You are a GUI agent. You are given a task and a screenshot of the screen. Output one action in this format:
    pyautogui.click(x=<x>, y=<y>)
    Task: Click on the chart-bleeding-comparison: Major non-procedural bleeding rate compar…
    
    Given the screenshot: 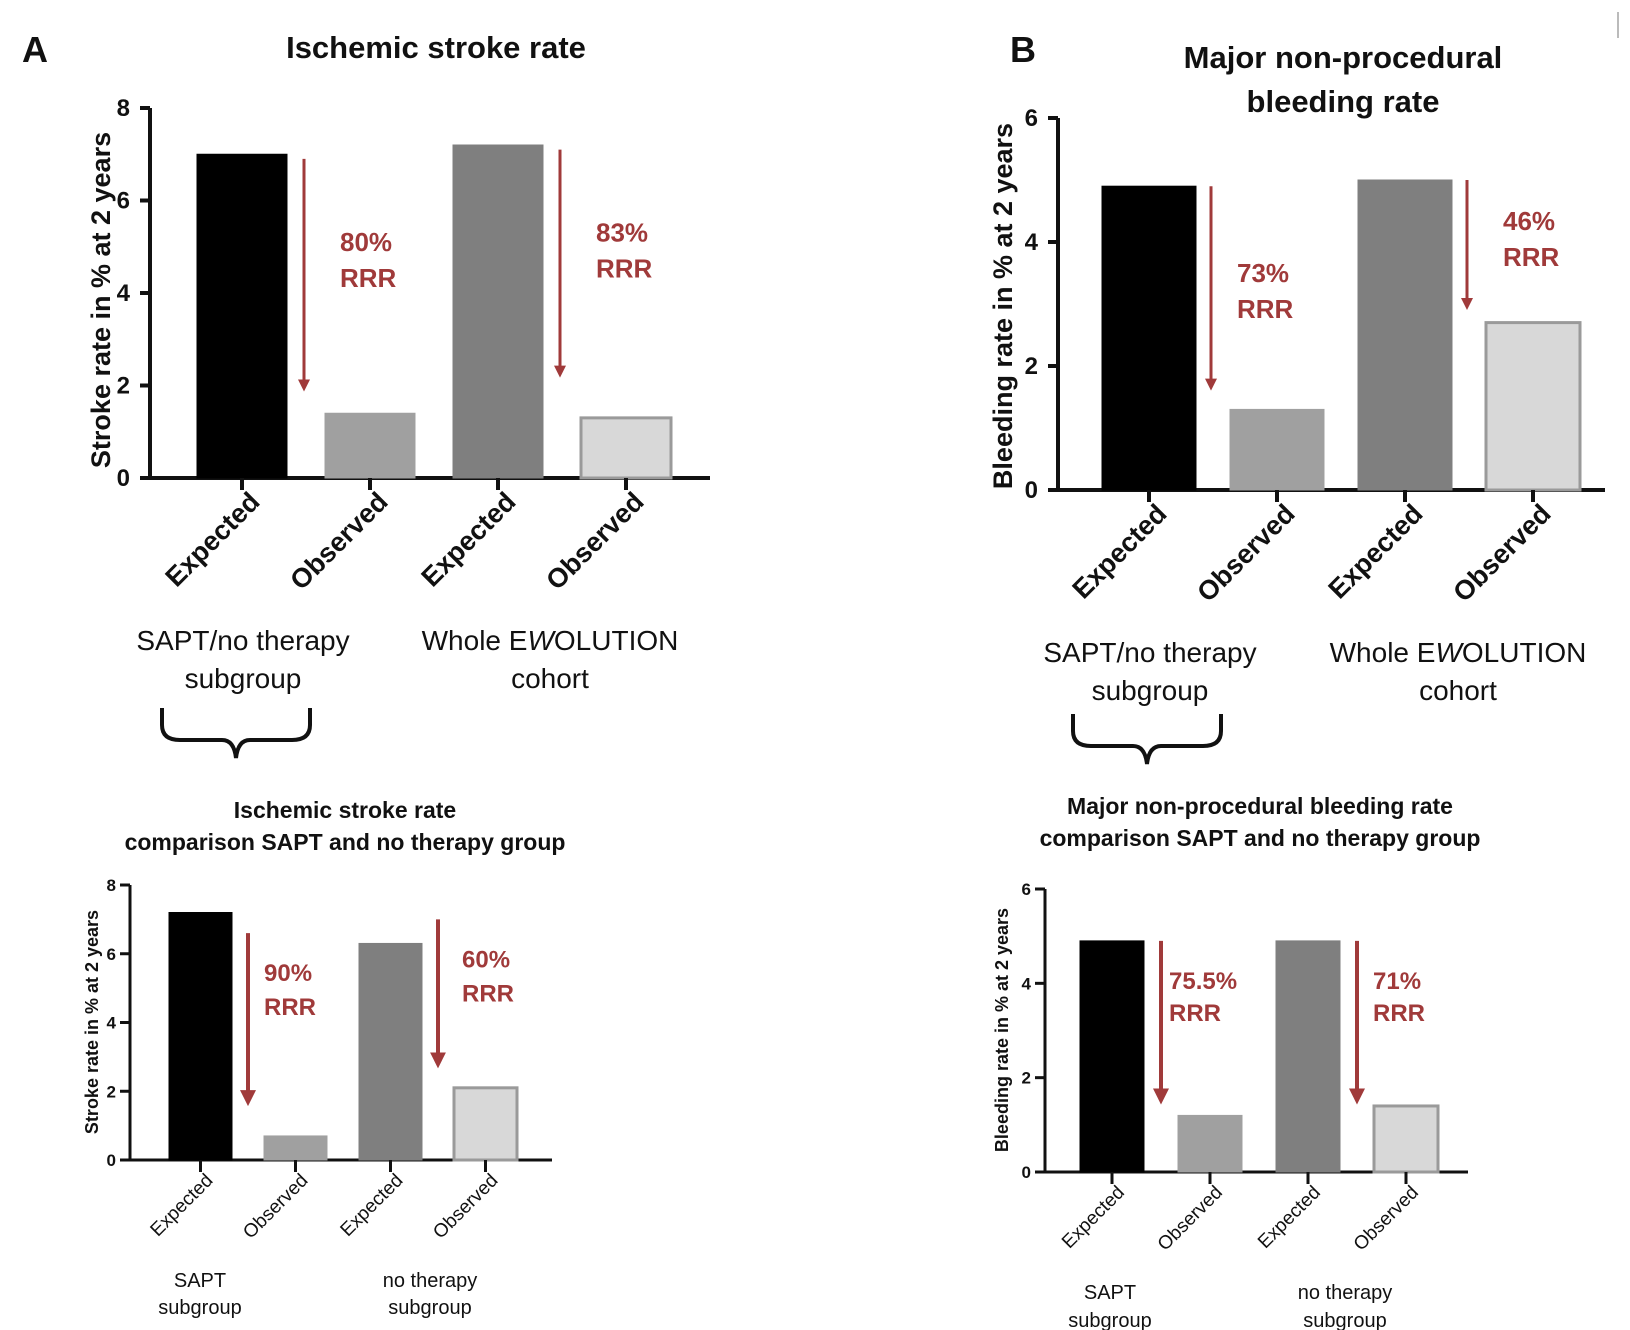 What is the action you would take?
    pyautogui.click(x=1236, y=1061)
    